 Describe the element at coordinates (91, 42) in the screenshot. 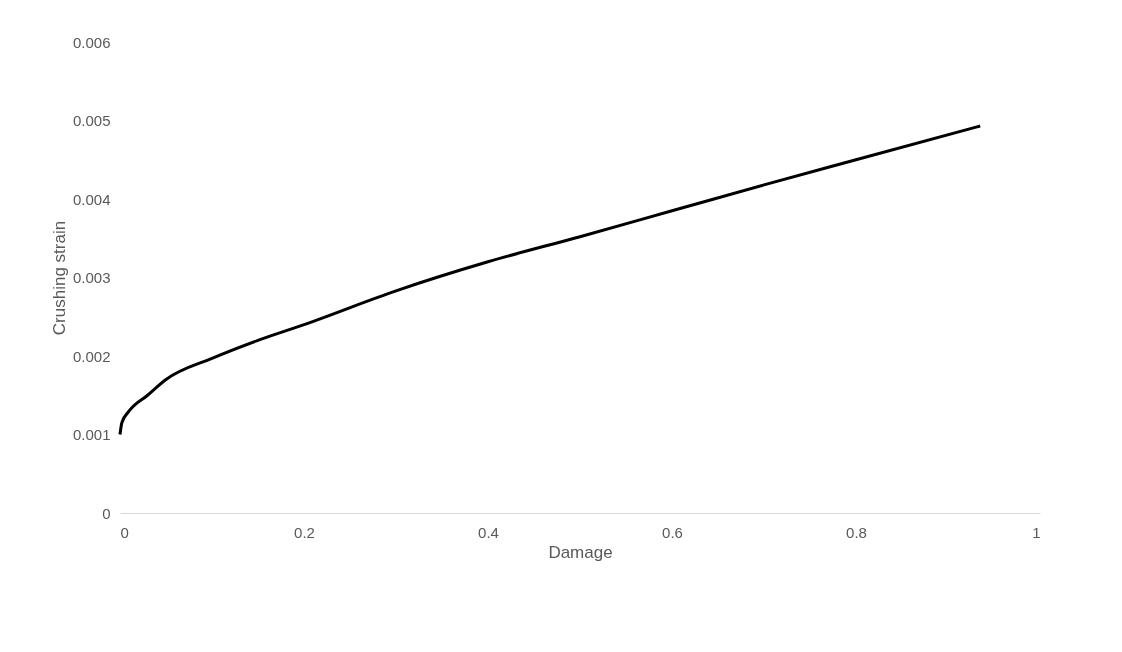

I see `y-tick-label: 0.006` at that location.